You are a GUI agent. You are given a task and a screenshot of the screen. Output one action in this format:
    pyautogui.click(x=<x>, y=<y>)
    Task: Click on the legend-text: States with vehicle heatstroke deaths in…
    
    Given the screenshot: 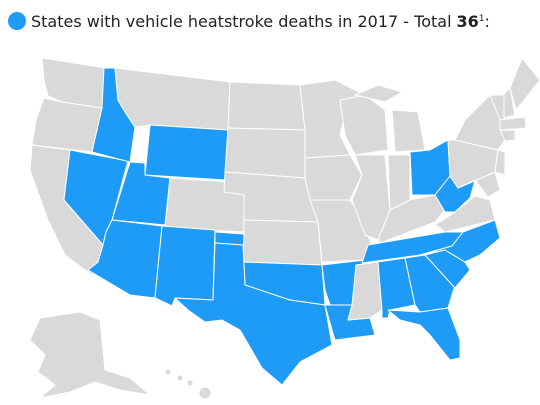 What is the action you would take?
    pyautogui.click(x=241, y=21)
    